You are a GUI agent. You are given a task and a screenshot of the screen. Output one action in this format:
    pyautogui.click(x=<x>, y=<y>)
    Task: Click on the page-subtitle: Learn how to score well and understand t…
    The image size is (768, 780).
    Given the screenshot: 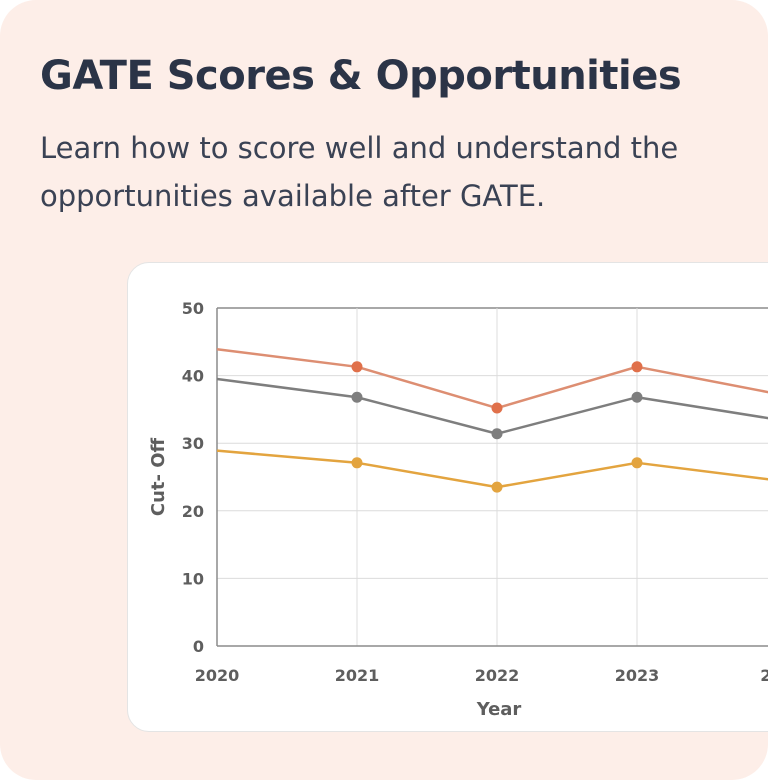 What is the action you would take?
    pyautogui.click(x=359, y=172)
    